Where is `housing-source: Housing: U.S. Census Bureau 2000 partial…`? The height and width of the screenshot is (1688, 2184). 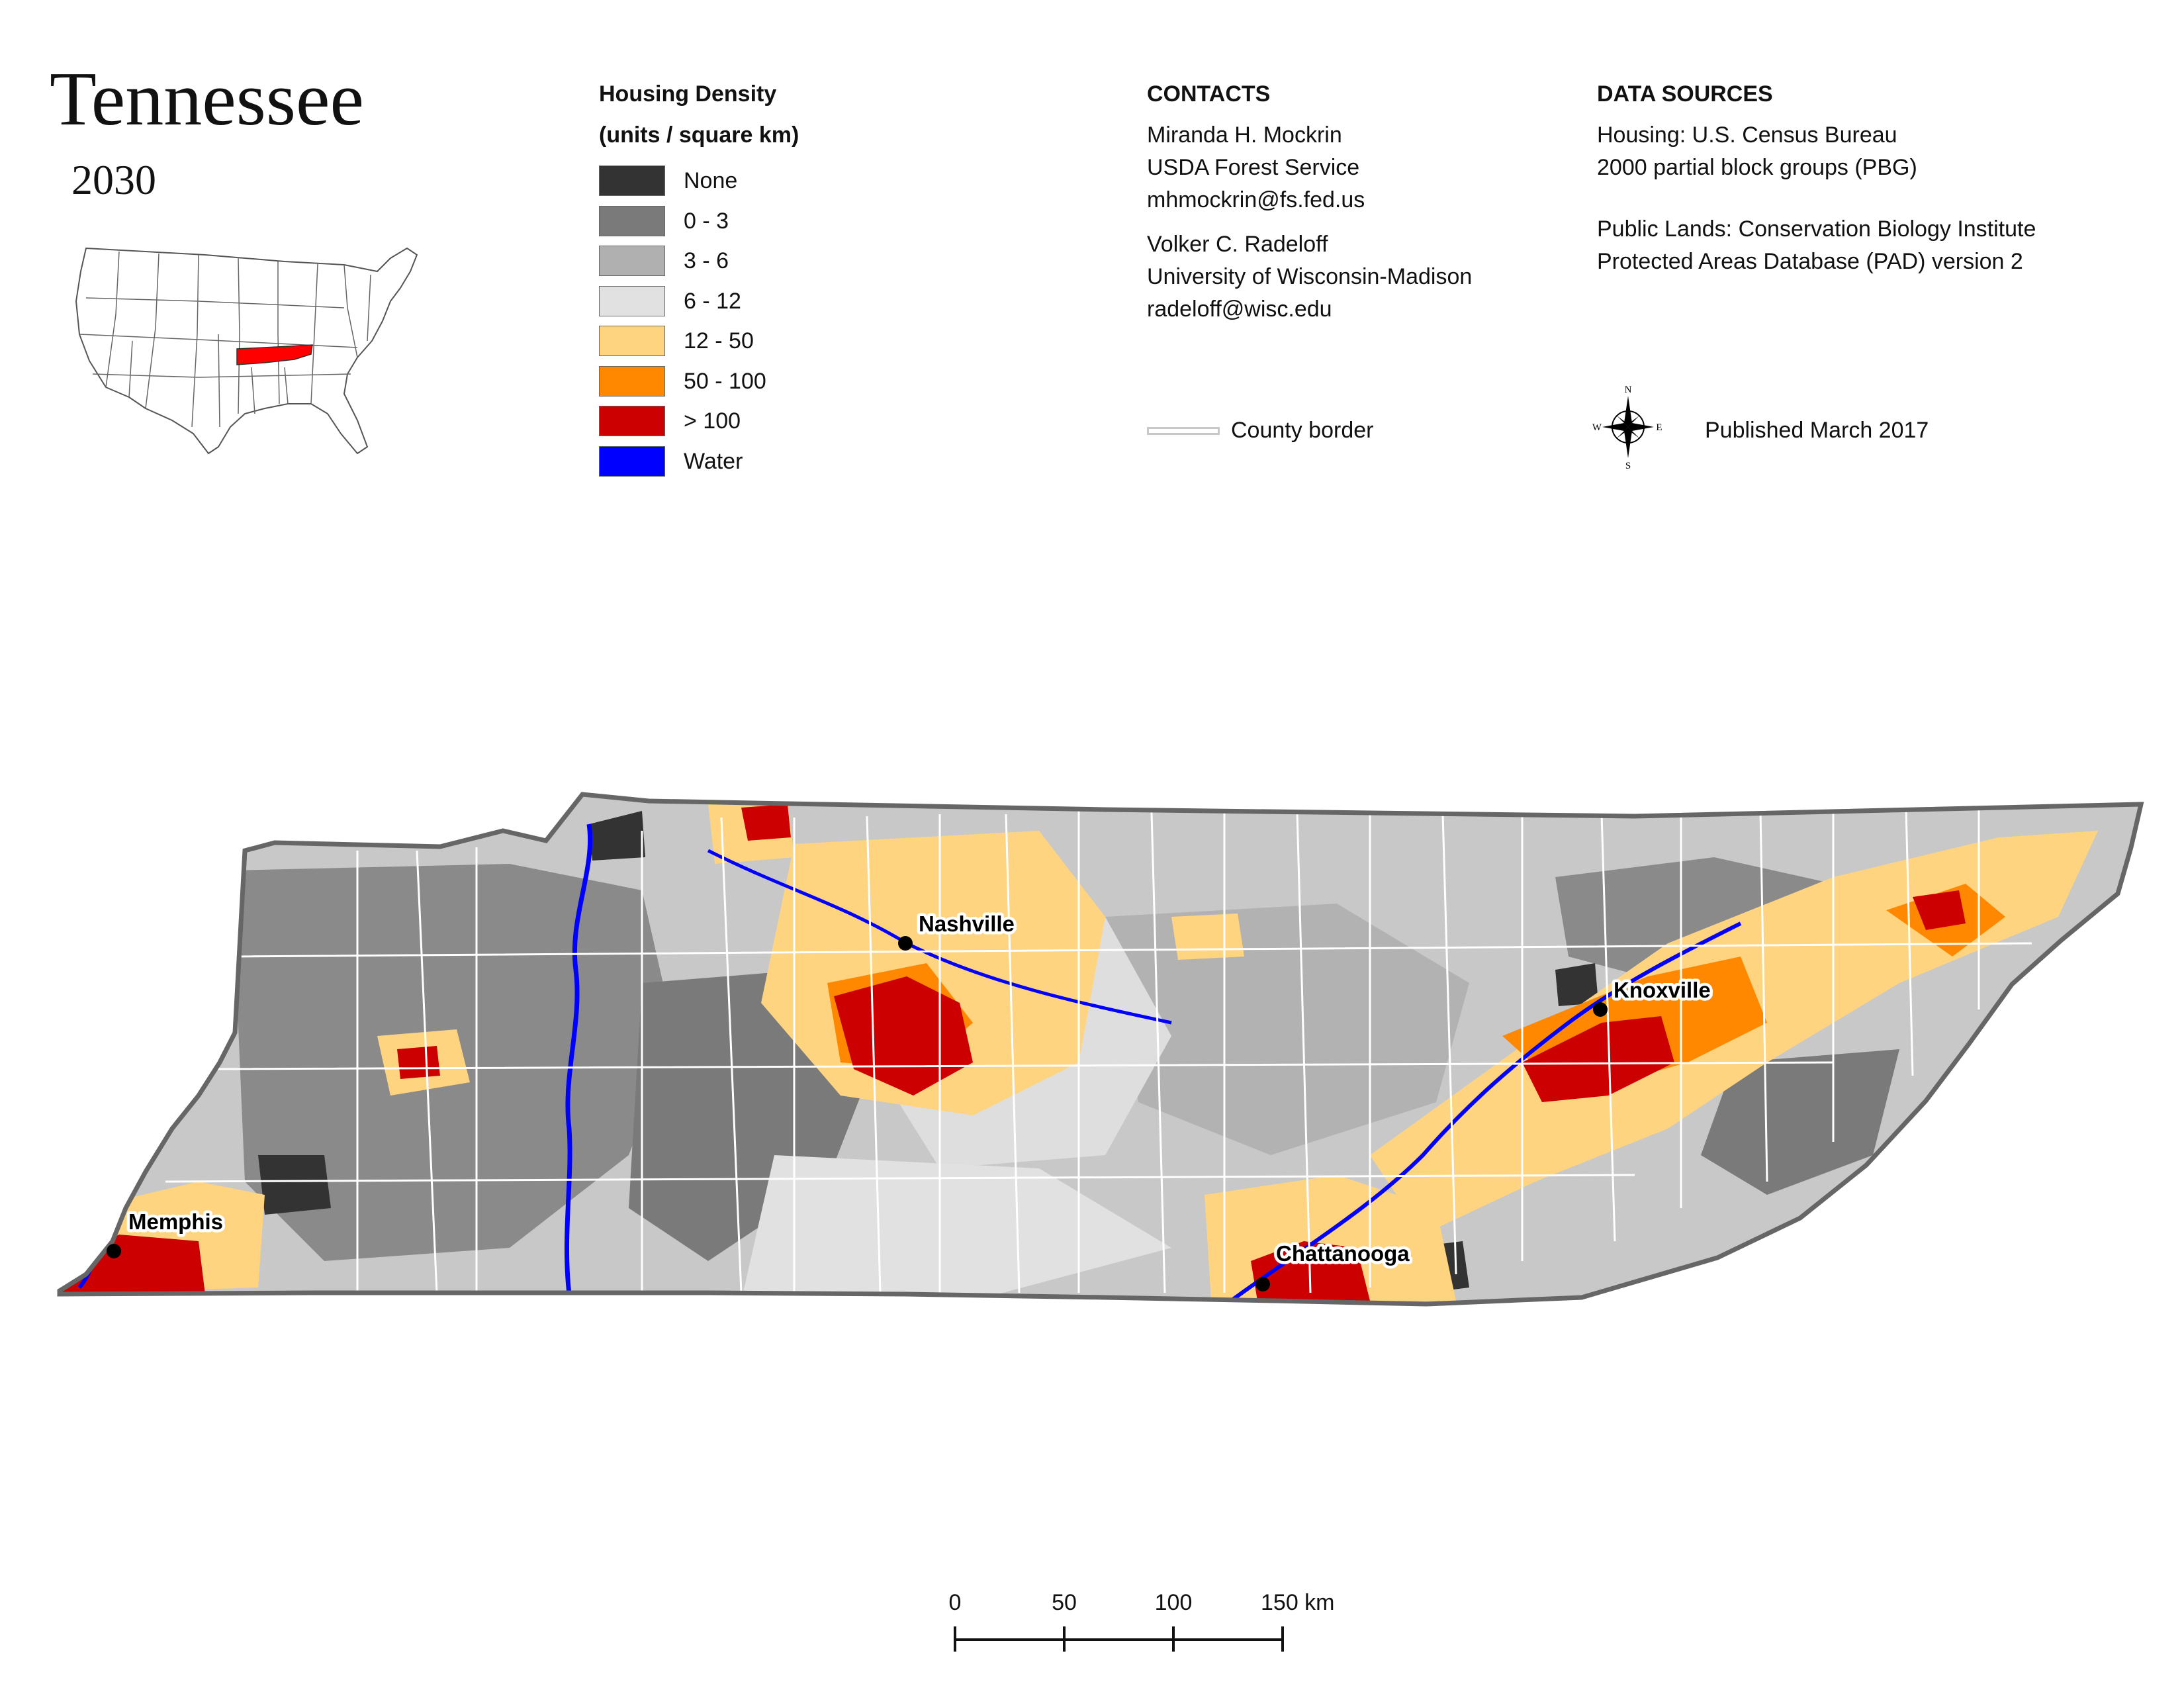
housing-source: Housing: U.S. Census Bureau 2000 partial… is located at coordinates (1757, 151).